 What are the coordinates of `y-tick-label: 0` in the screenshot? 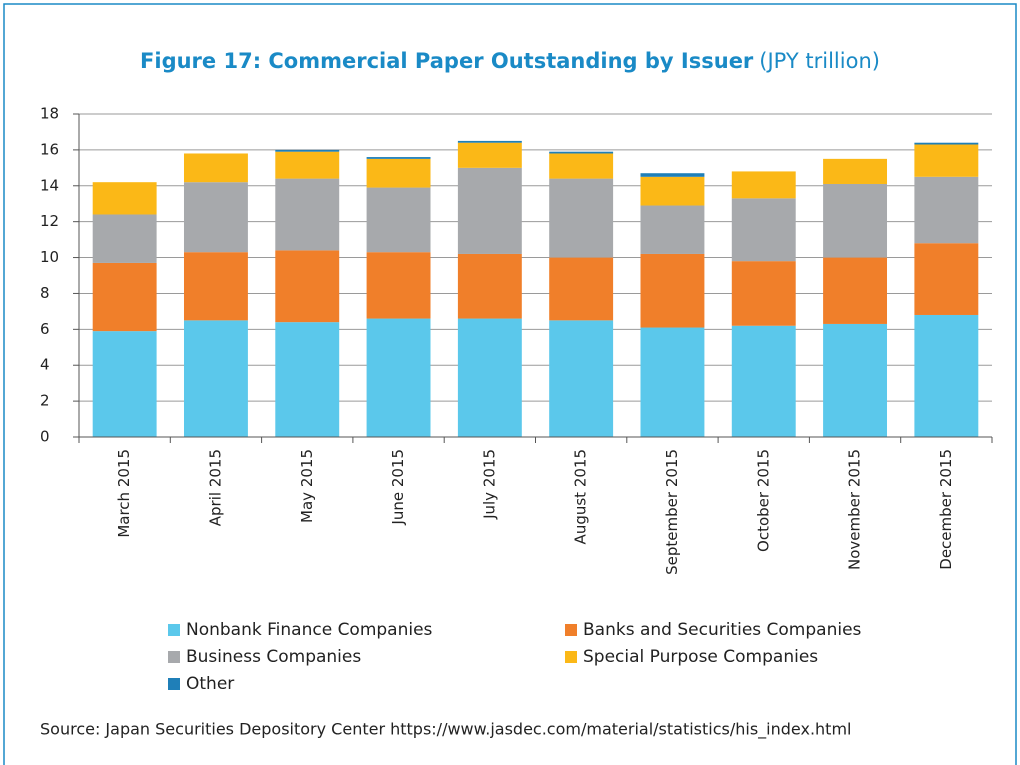 It's located at (45, 437).